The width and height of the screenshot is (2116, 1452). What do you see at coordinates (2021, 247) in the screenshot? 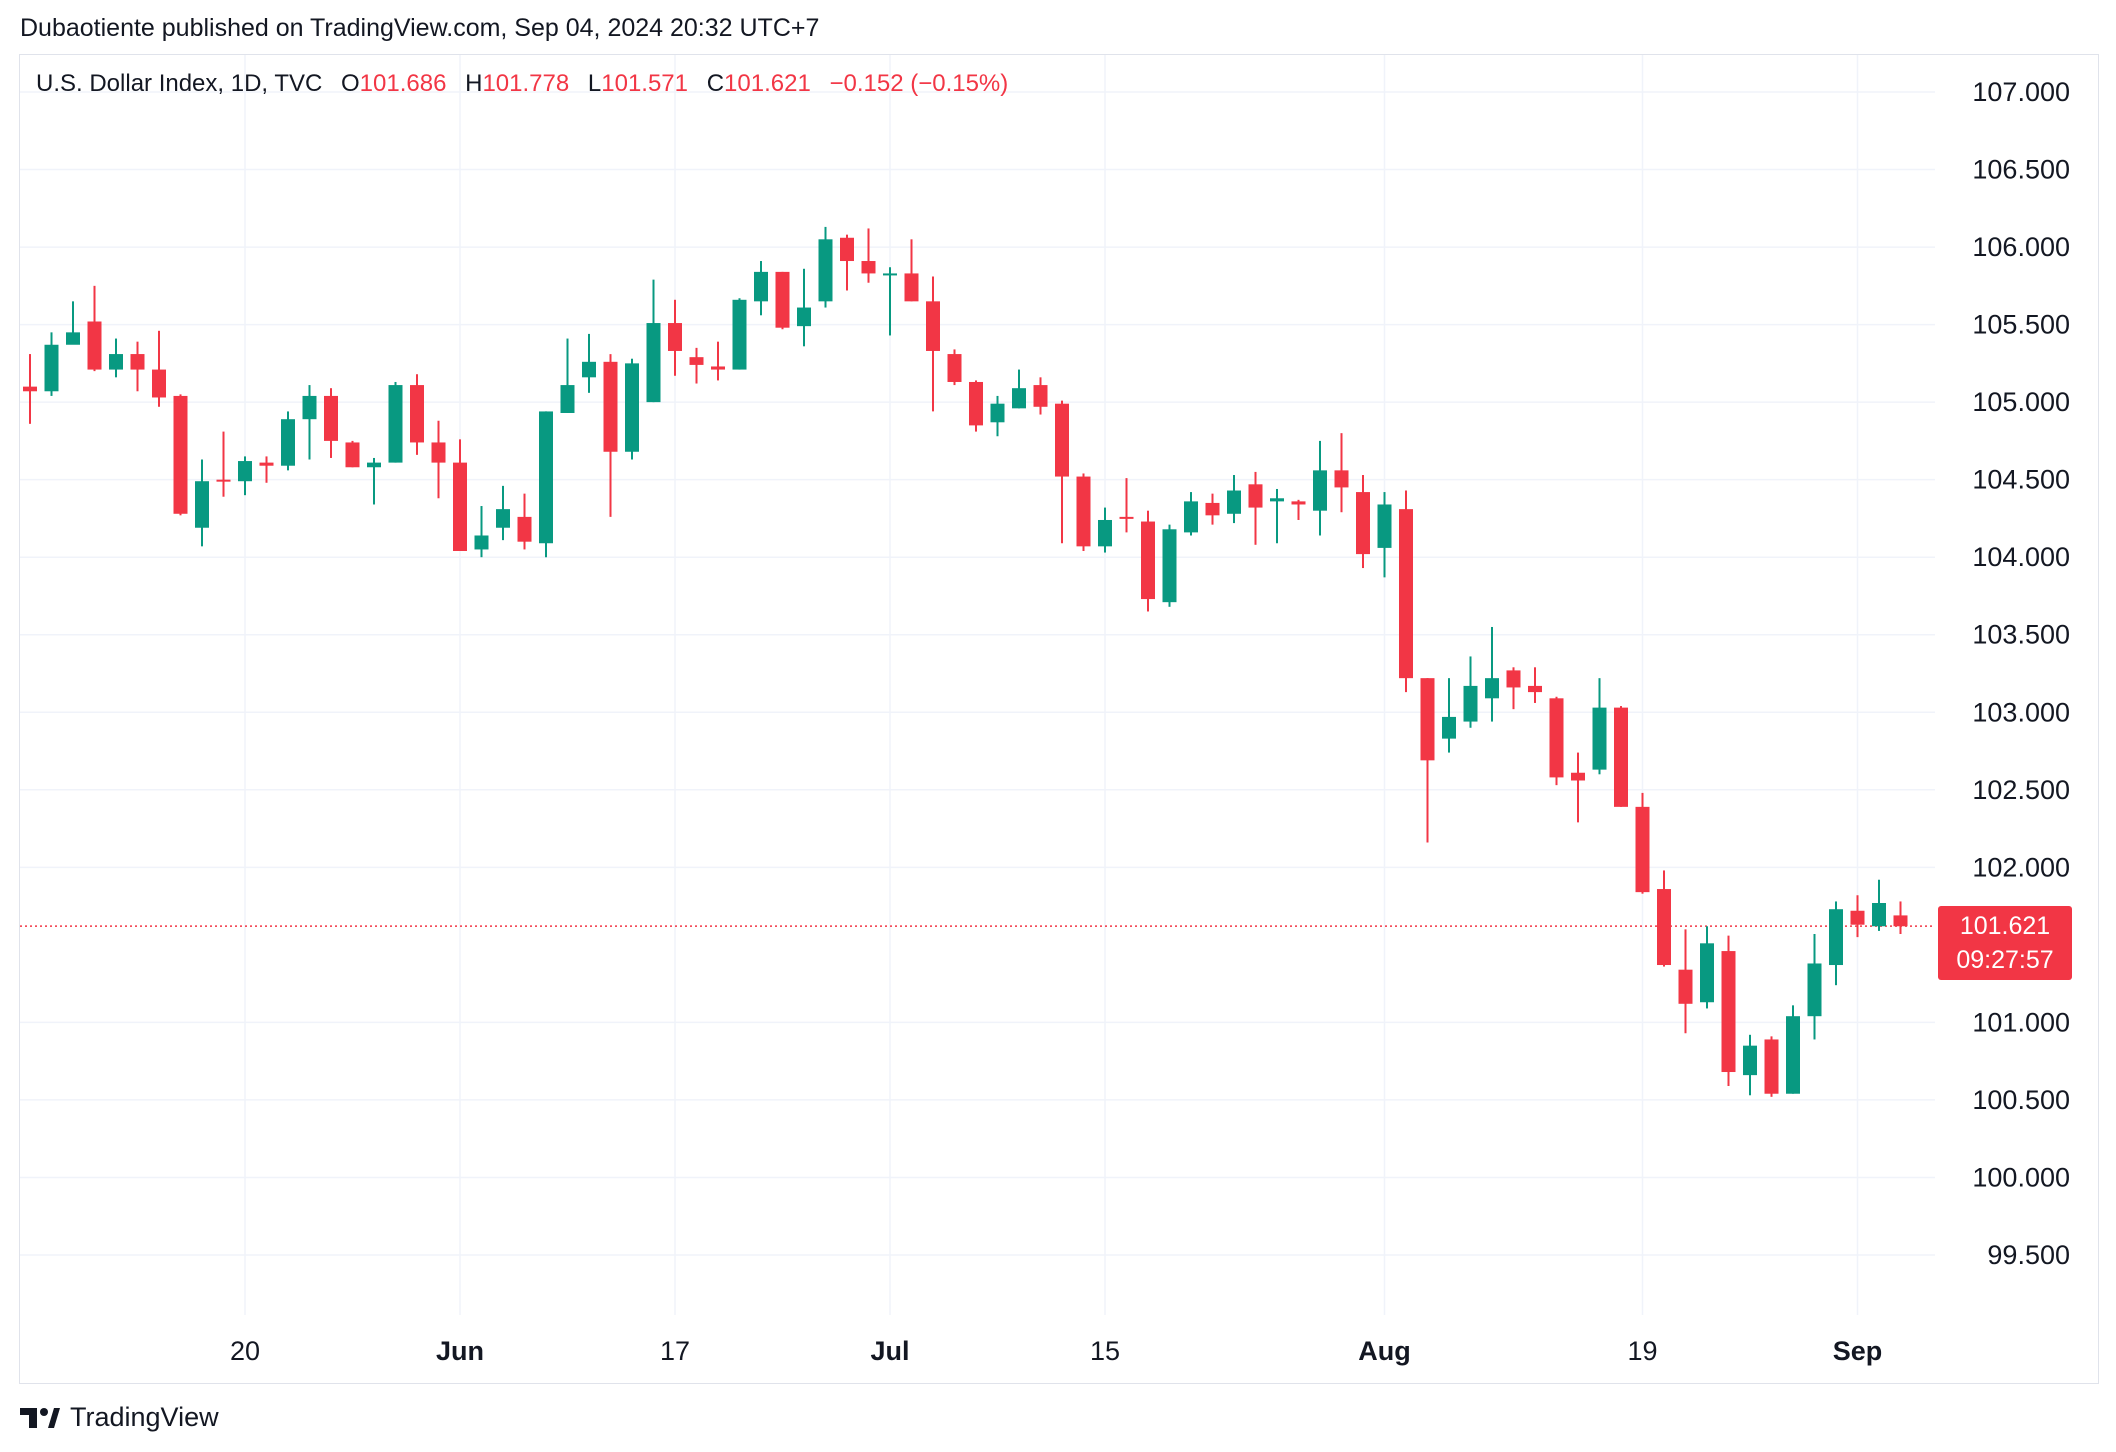
I see `y-tick-label: 106.000` at bounding box center [2021, 247].